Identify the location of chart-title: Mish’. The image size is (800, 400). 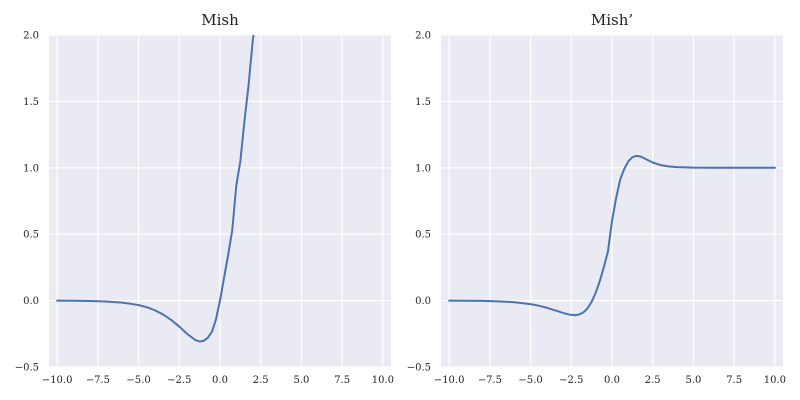
(612, 20).